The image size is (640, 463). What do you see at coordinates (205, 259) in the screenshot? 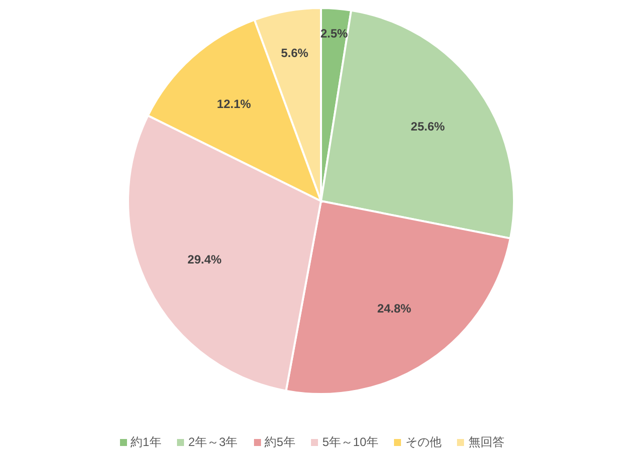
I see `data-label: 29.4%` at bounding box center [205, 259].